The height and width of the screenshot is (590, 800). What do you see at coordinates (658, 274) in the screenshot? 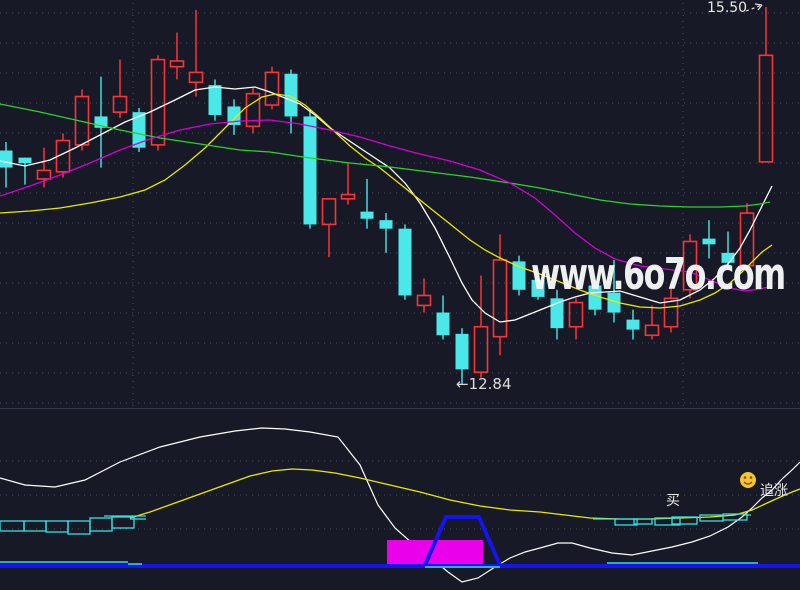
I see `watermark-text: www.6o7o.com` at bounding box center [658, 274].